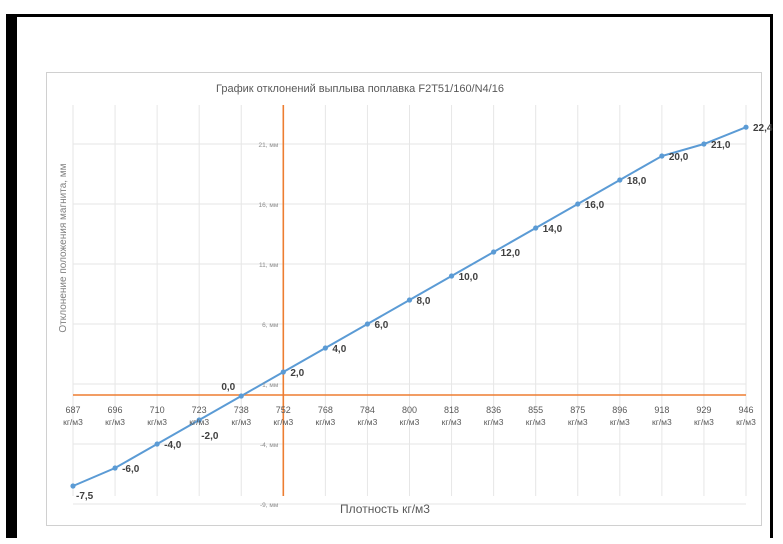  What do you see at coordinates (679, 157) in the screenshot?
I see `data-label: 20,0` at bounding box center [679, 157].